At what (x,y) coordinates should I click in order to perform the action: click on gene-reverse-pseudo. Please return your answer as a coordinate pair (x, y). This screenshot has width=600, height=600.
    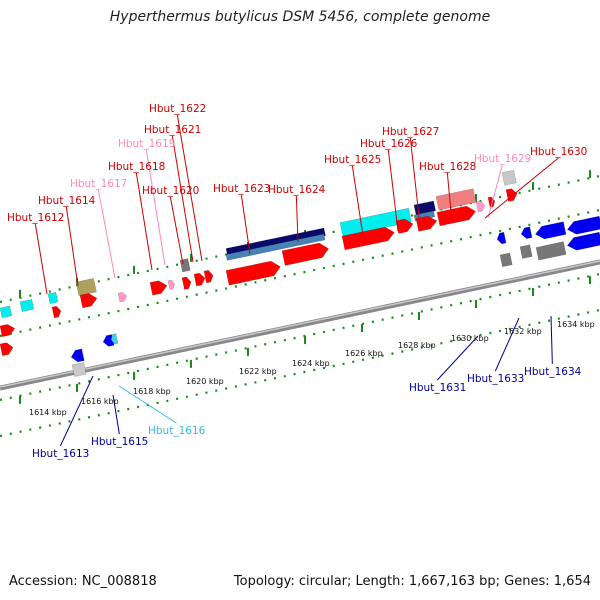
    Looking at the image, I should click on (114, 339).